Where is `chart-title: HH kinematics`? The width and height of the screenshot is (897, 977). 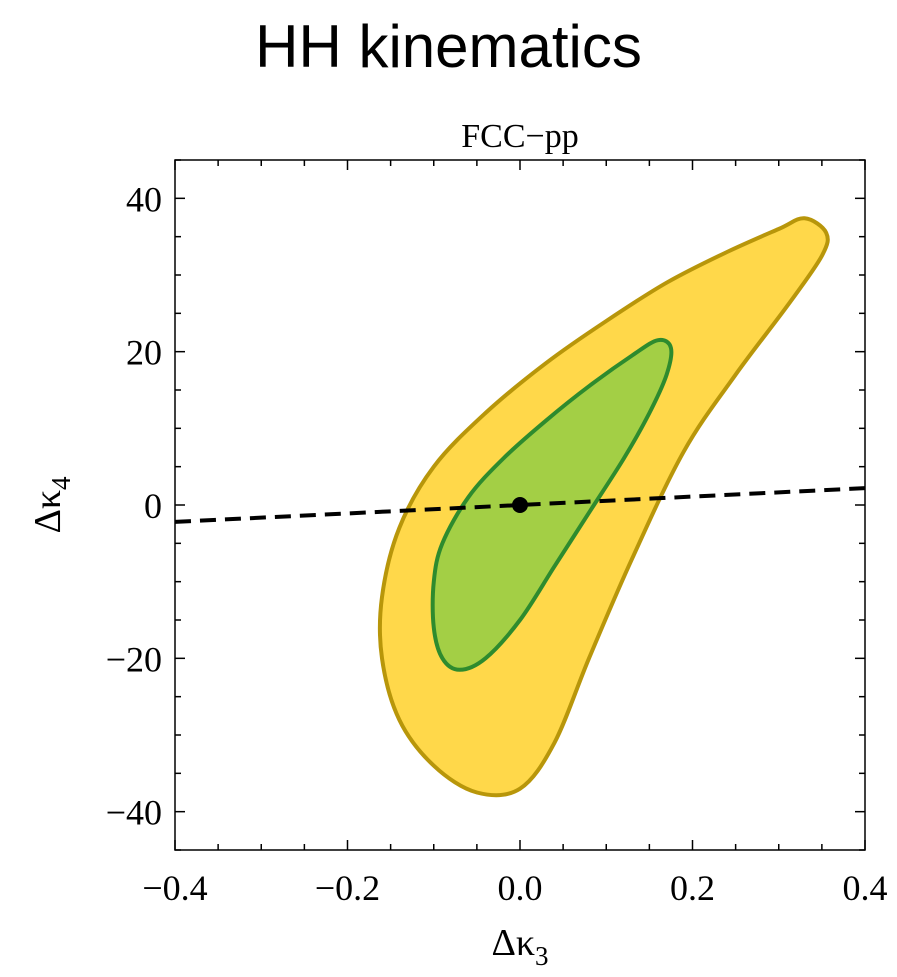 chart-title: HH kinematics is located at coordinates (448, 46).